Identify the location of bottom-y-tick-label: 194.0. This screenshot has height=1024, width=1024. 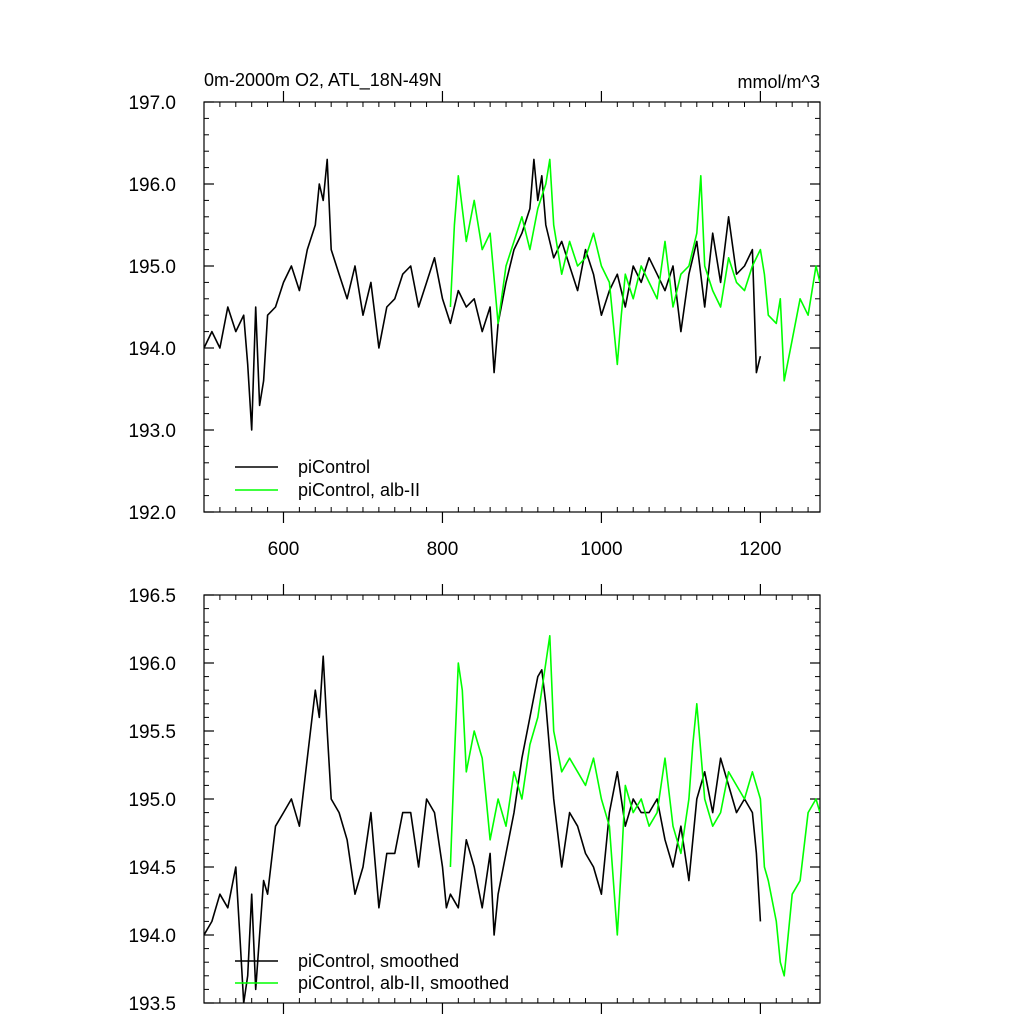
(152, 936).